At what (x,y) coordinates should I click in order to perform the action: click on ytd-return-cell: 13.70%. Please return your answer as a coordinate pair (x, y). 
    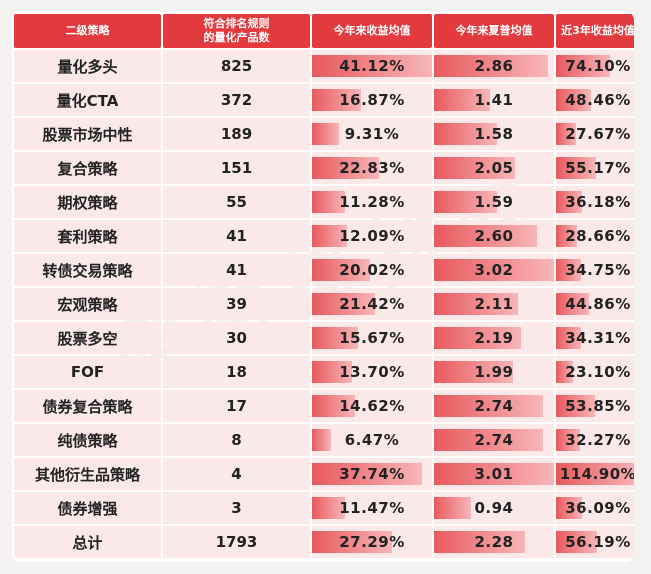
    Looking at the image, I should click on (372, 372).